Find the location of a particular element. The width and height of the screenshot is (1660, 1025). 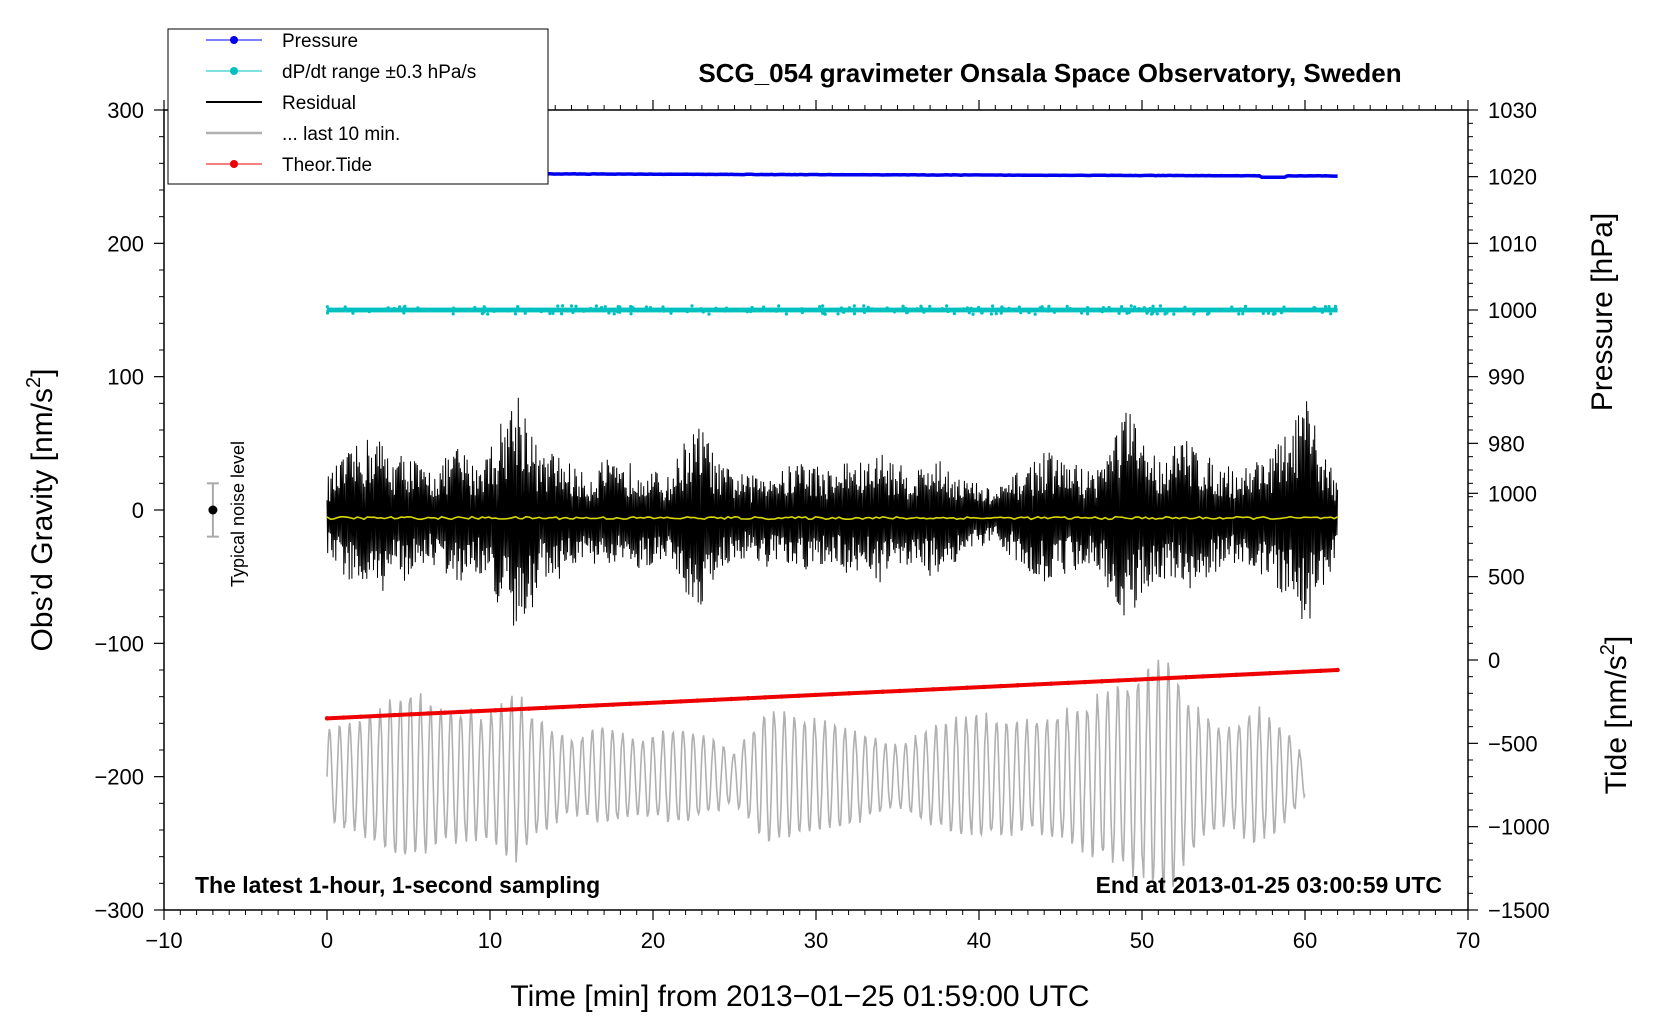

last-10-min-line is located at coordinates (816, 774).